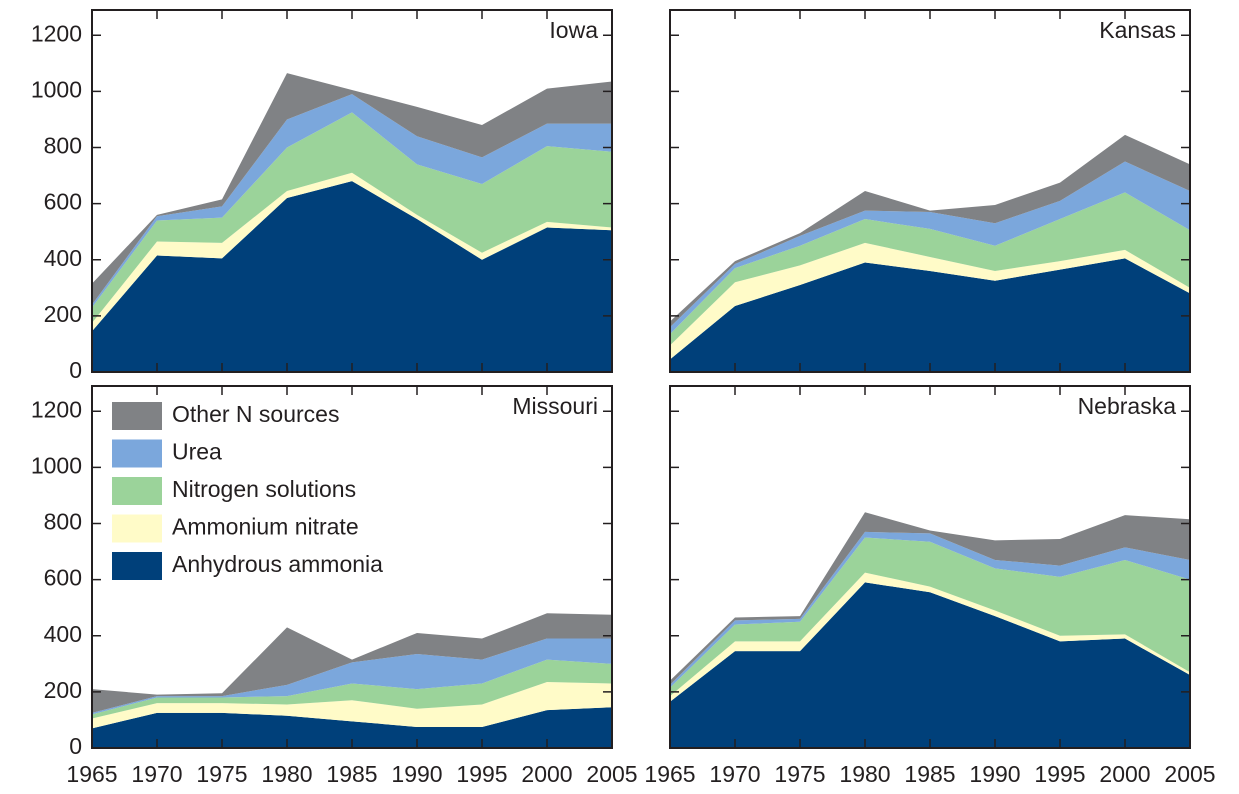  What do you see at coordinates (265, 527) in the screenshot?
I see `legend-label: Ammonium nitrate` at bounding box center [265, 527].